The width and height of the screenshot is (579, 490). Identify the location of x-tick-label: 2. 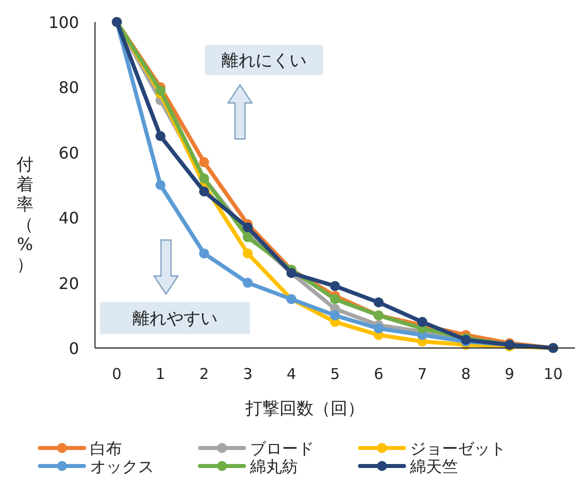
(204, 374).